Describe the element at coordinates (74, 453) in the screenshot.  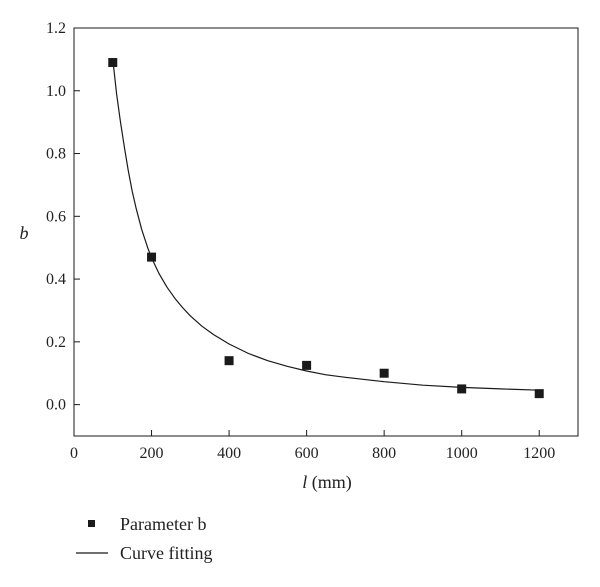
I see `x-tick-label: 0` at that location.